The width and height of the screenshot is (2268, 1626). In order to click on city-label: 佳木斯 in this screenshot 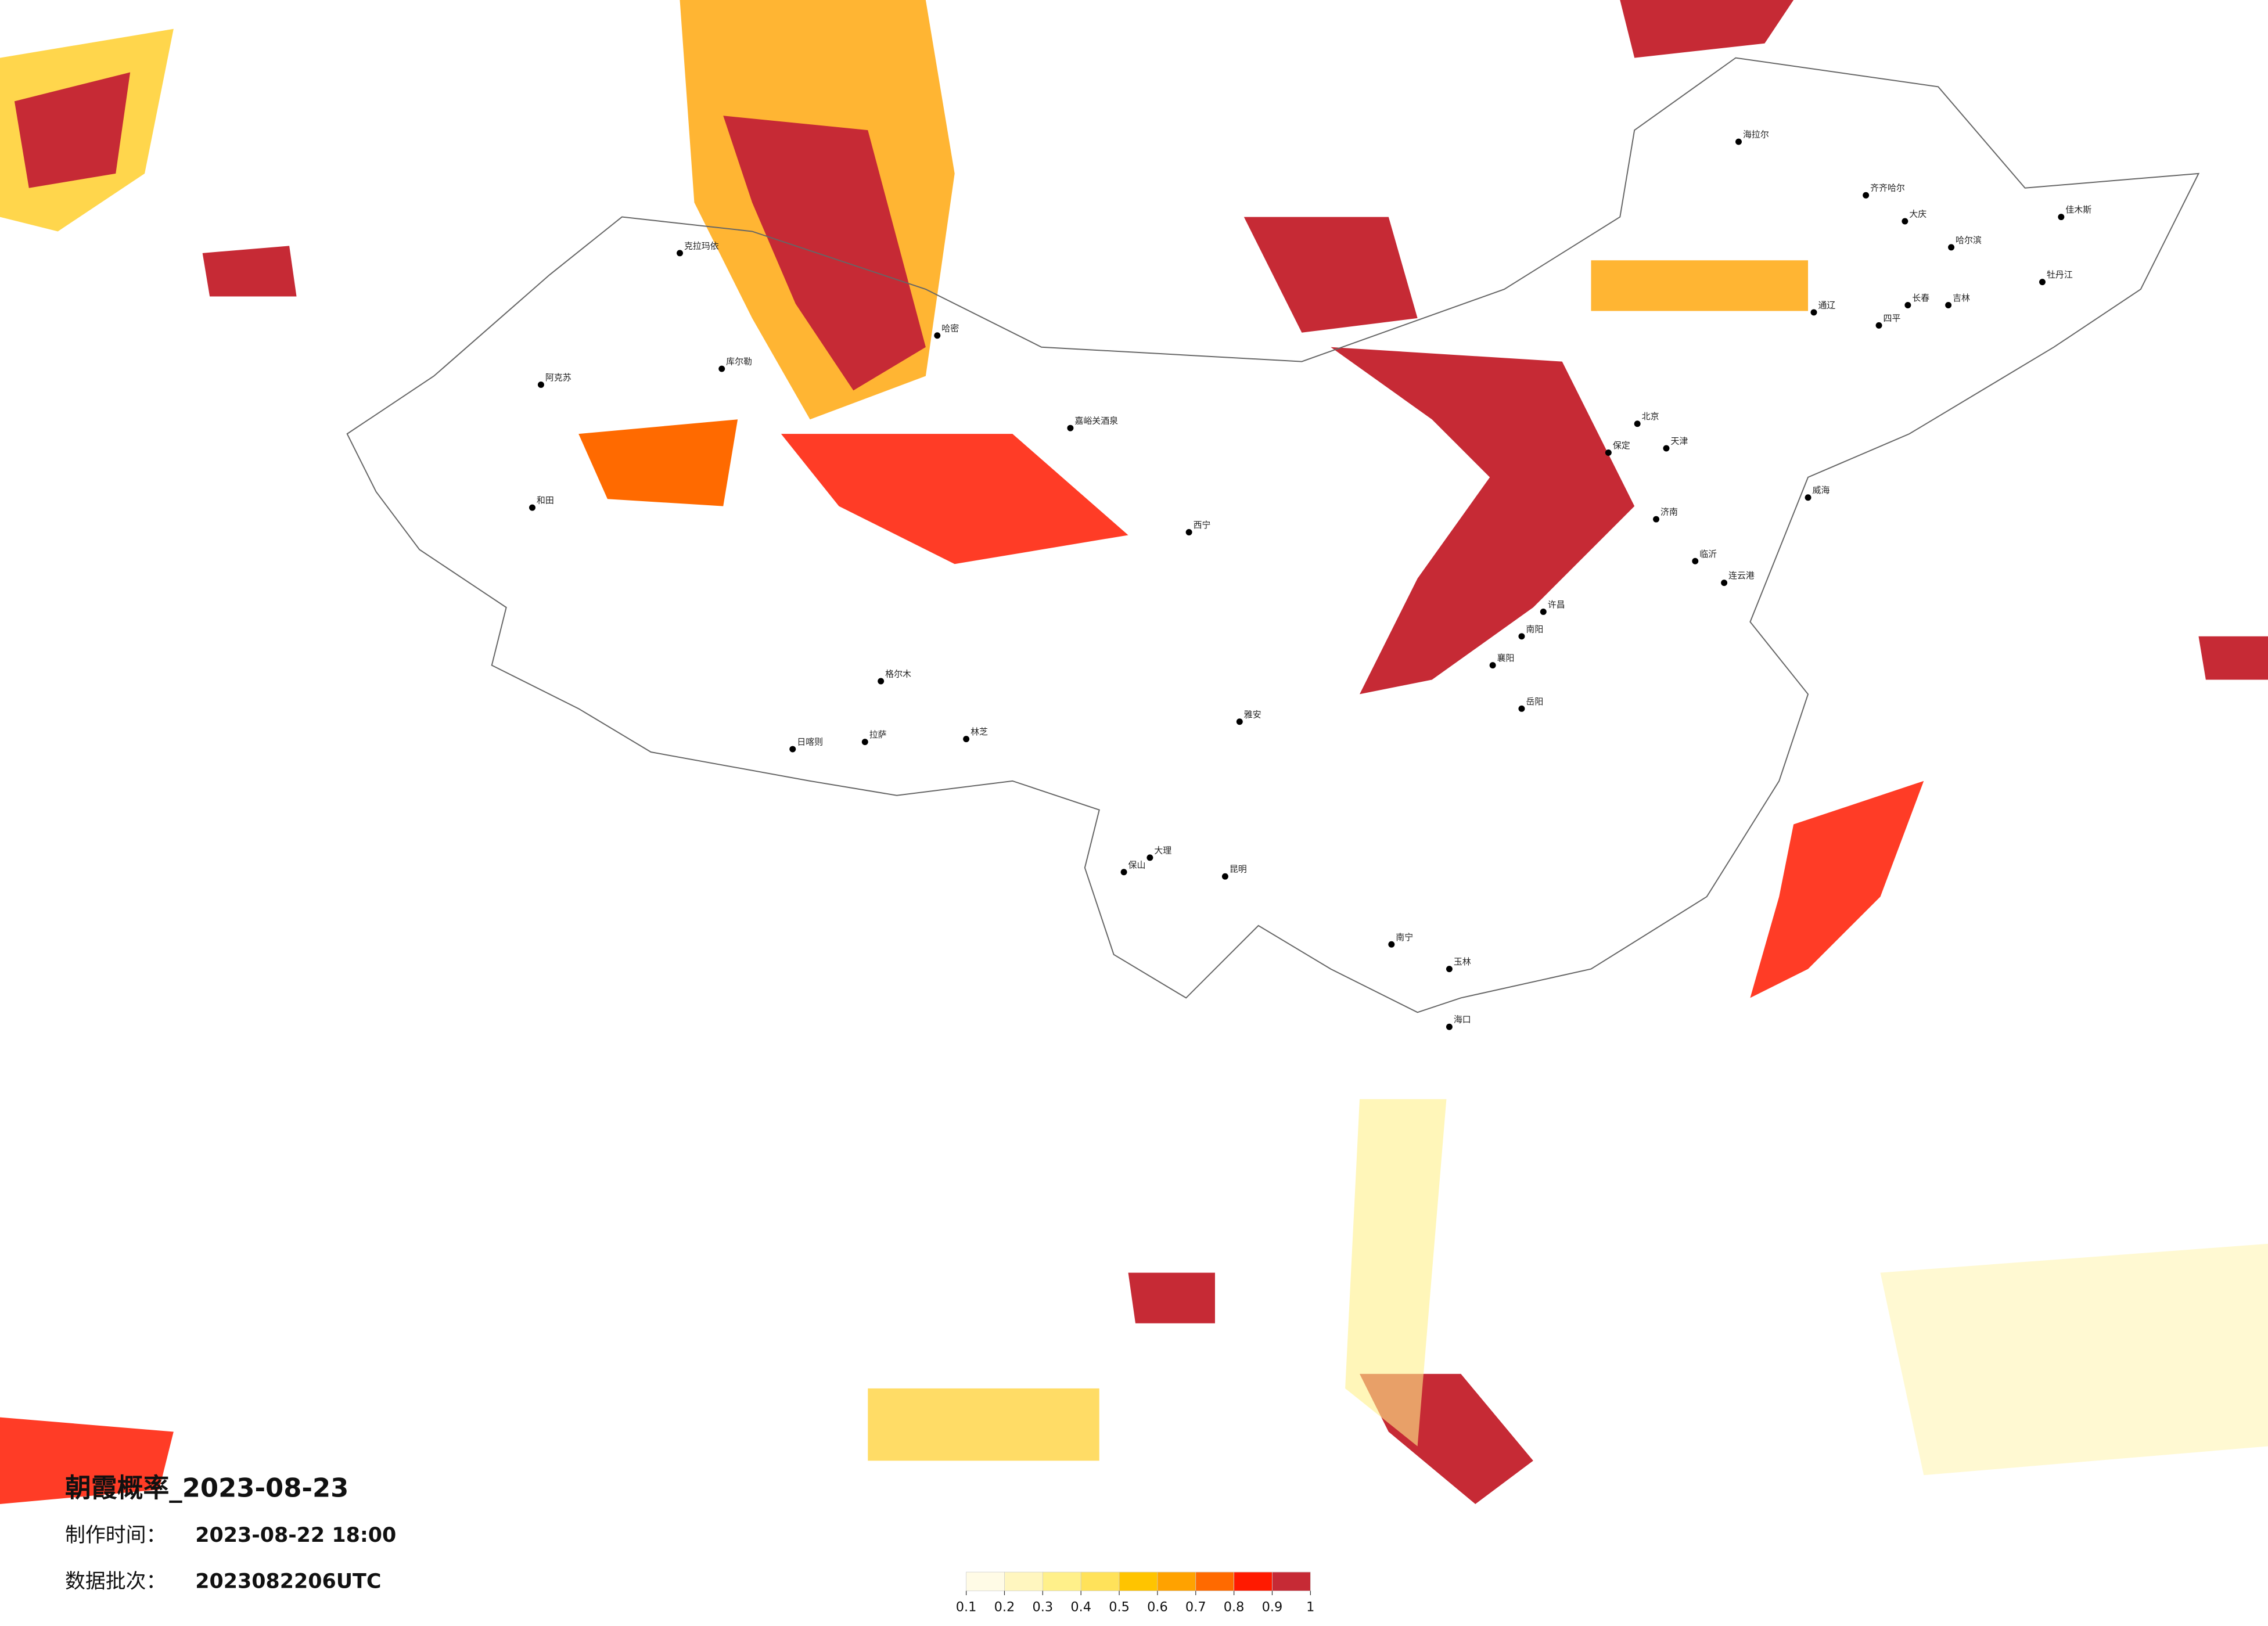, I will do `click(2078, 209)`.